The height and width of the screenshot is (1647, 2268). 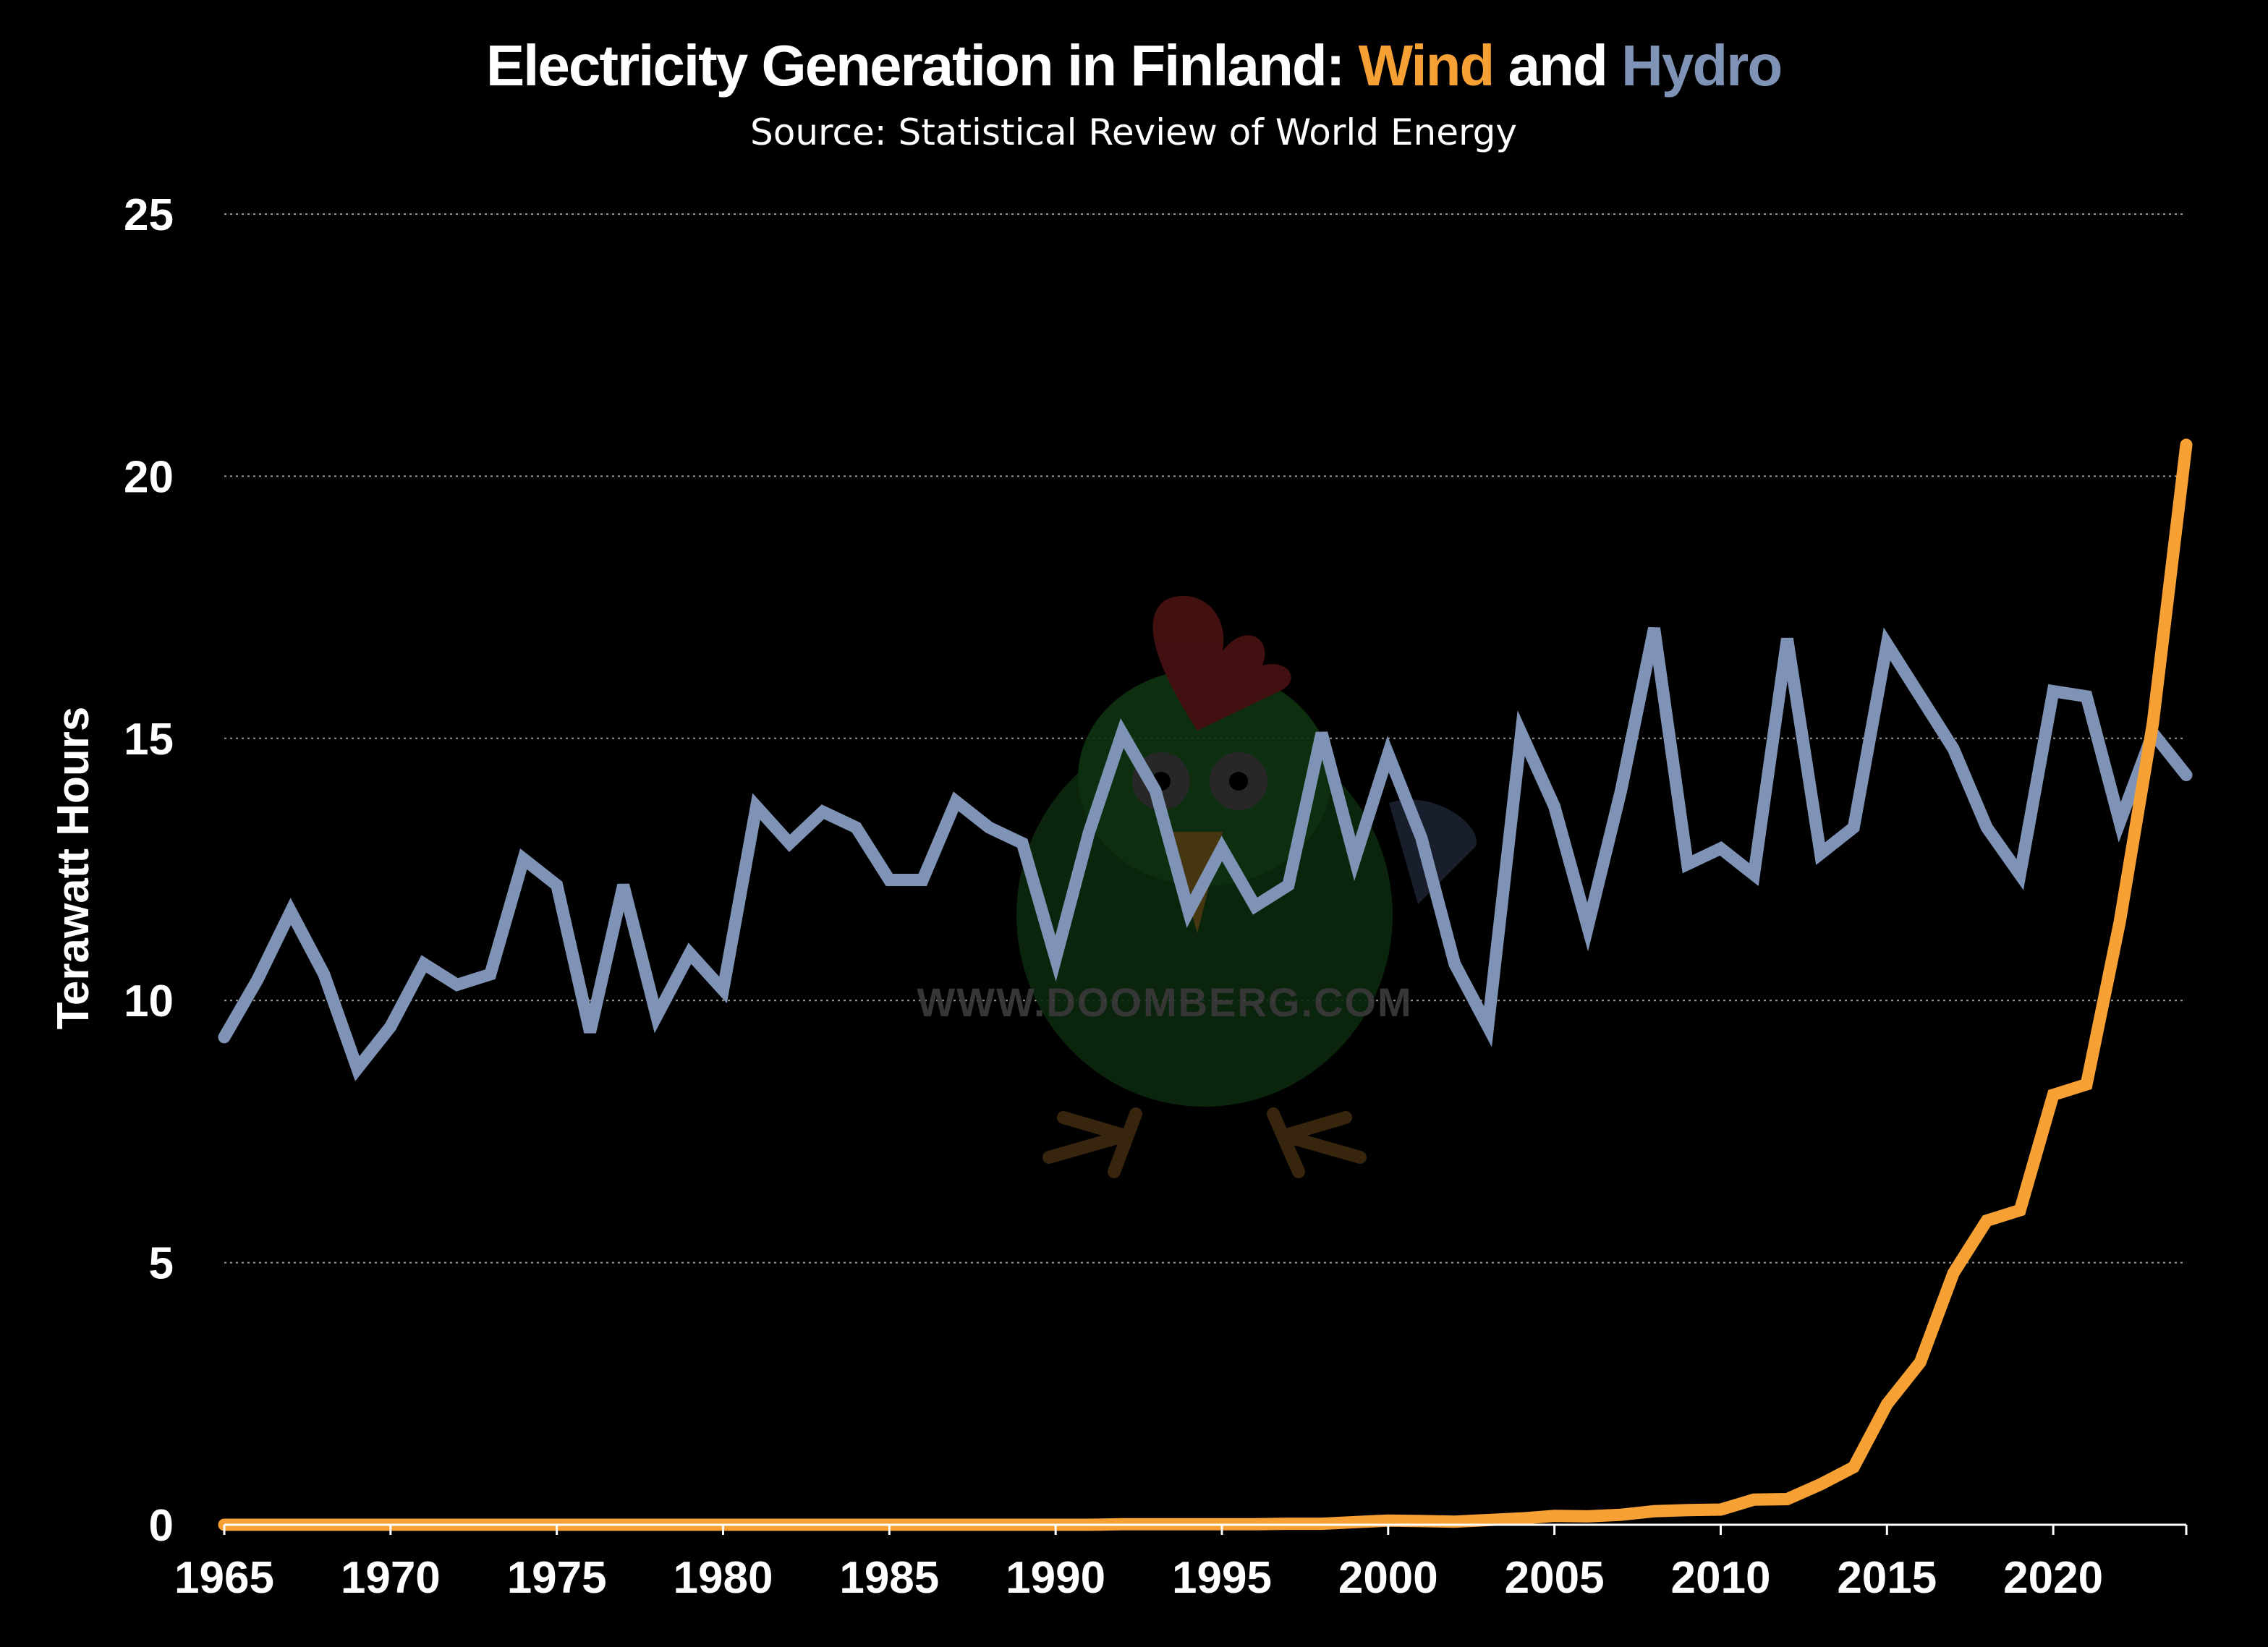 What do you see at coordinates (889, 1578) in the screenshot?
I see `x-tick-label-1985: 1985` at bounding box center [889, 1578].